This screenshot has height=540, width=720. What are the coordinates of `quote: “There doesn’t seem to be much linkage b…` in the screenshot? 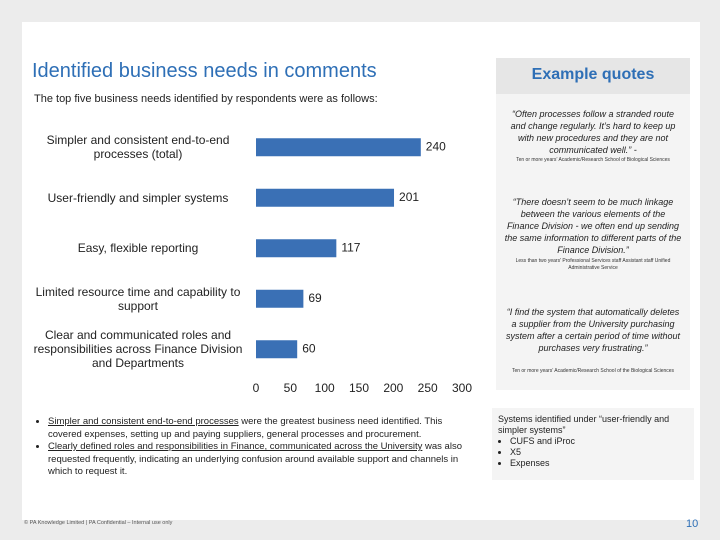 It's located at (593, 226).